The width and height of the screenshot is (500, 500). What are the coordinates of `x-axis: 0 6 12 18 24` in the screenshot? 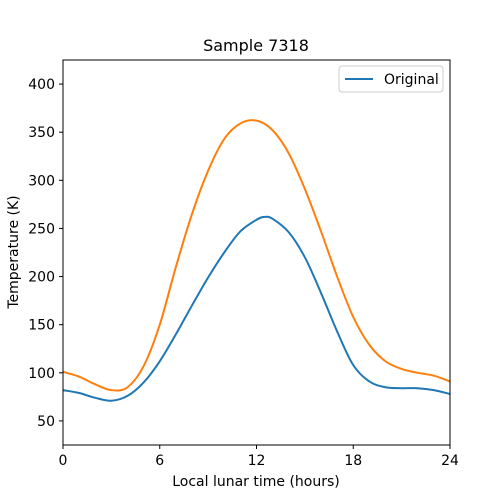 It's located at (259, 457).